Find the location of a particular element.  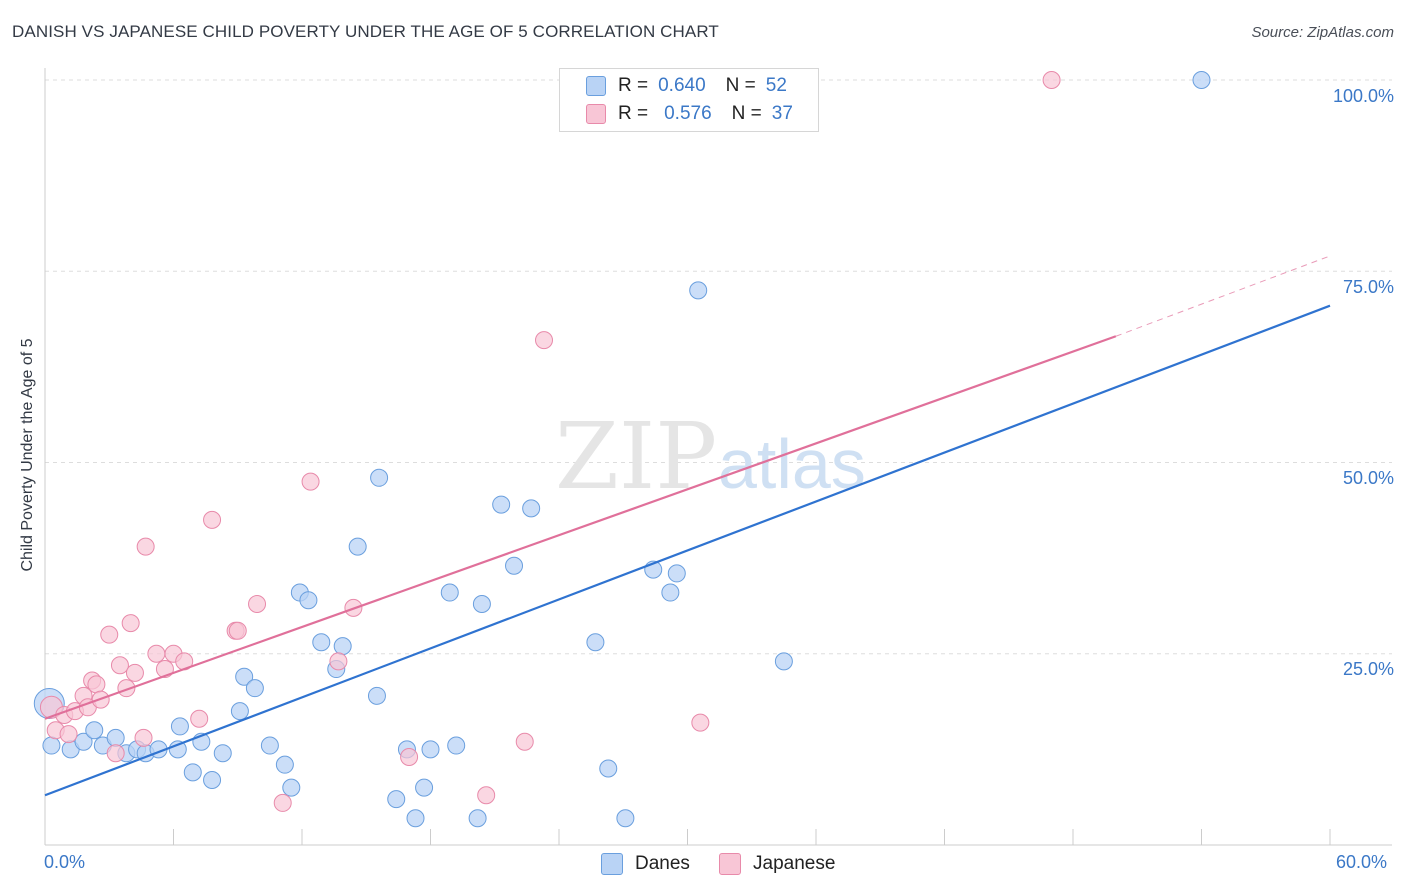

legend-item-japanese: Japanese is located at coordinates (777, 864).